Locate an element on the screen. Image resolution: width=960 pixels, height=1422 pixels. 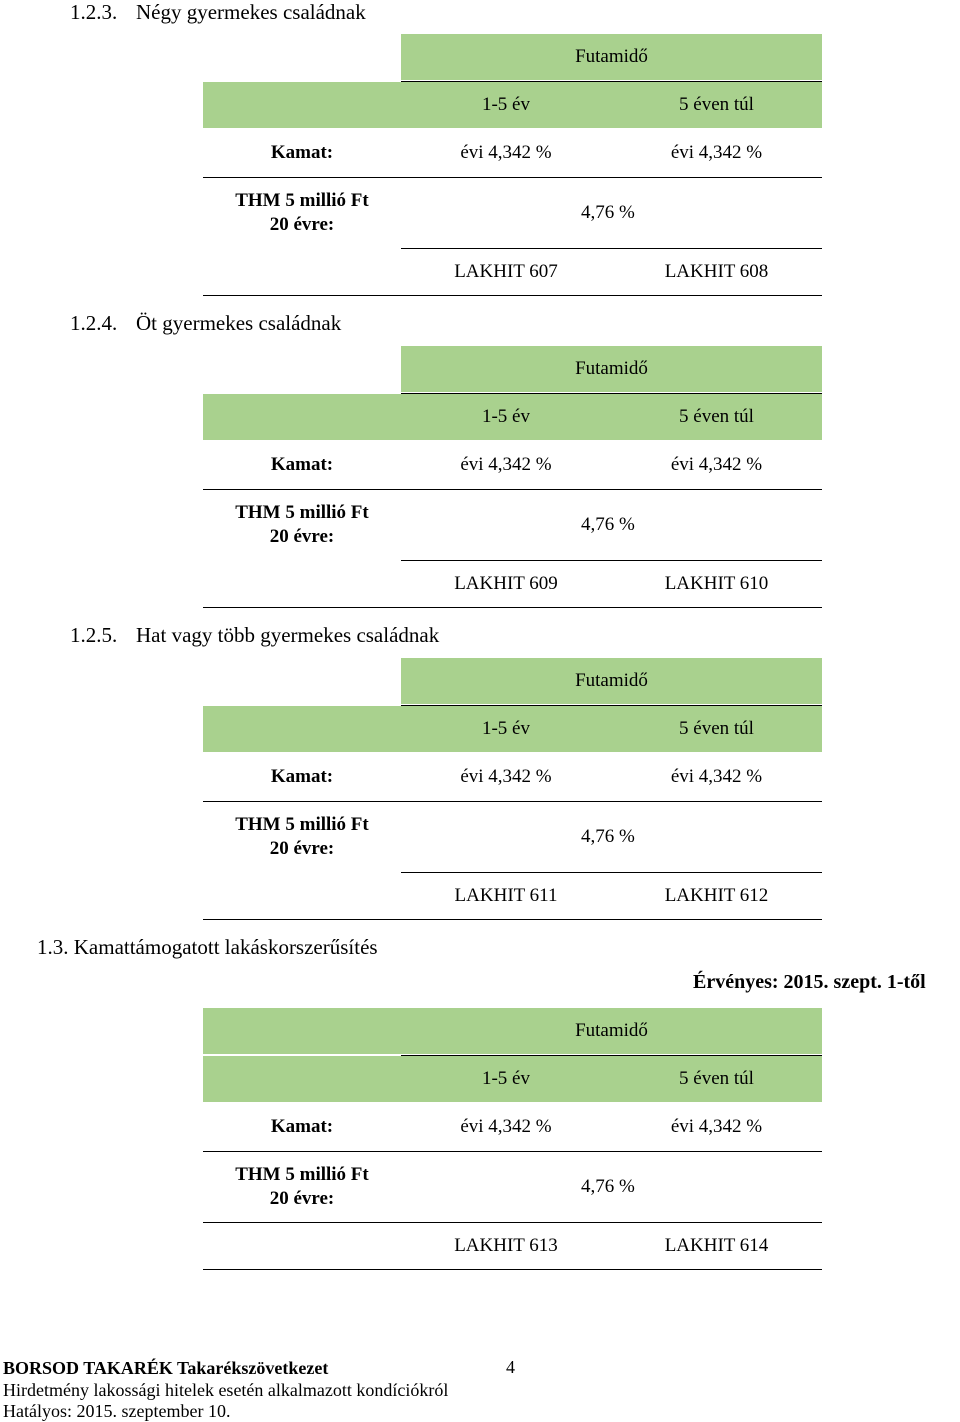
futamido-header-row: Futamidő is located at coordinates (512, 1031).